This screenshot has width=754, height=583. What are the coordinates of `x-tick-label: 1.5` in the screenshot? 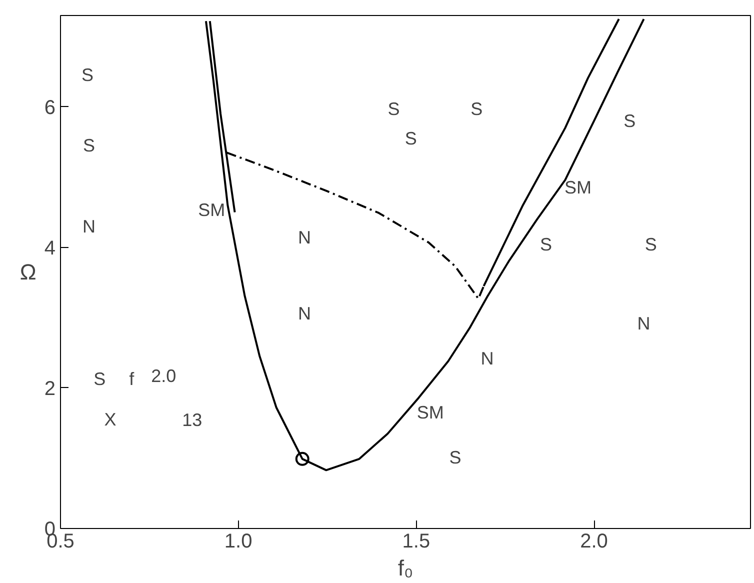 It's located at (416, 541).